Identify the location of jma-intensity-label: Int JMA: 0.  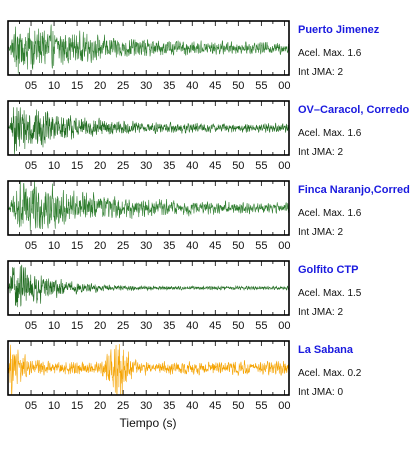
(320, 392).